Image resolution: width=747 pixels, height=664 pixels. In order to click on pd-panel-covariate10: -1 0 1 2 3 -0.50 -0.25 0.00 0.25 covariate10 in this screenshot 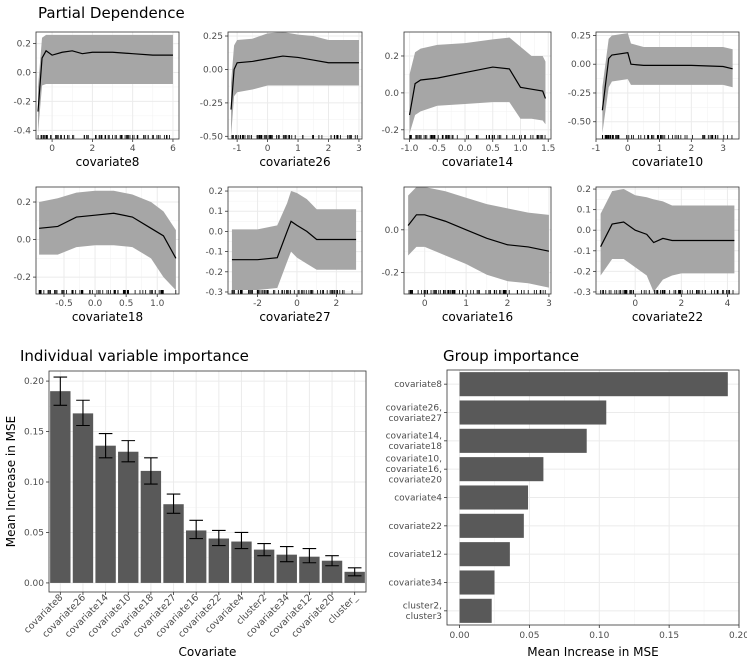, I will do `click(654, 100)`.